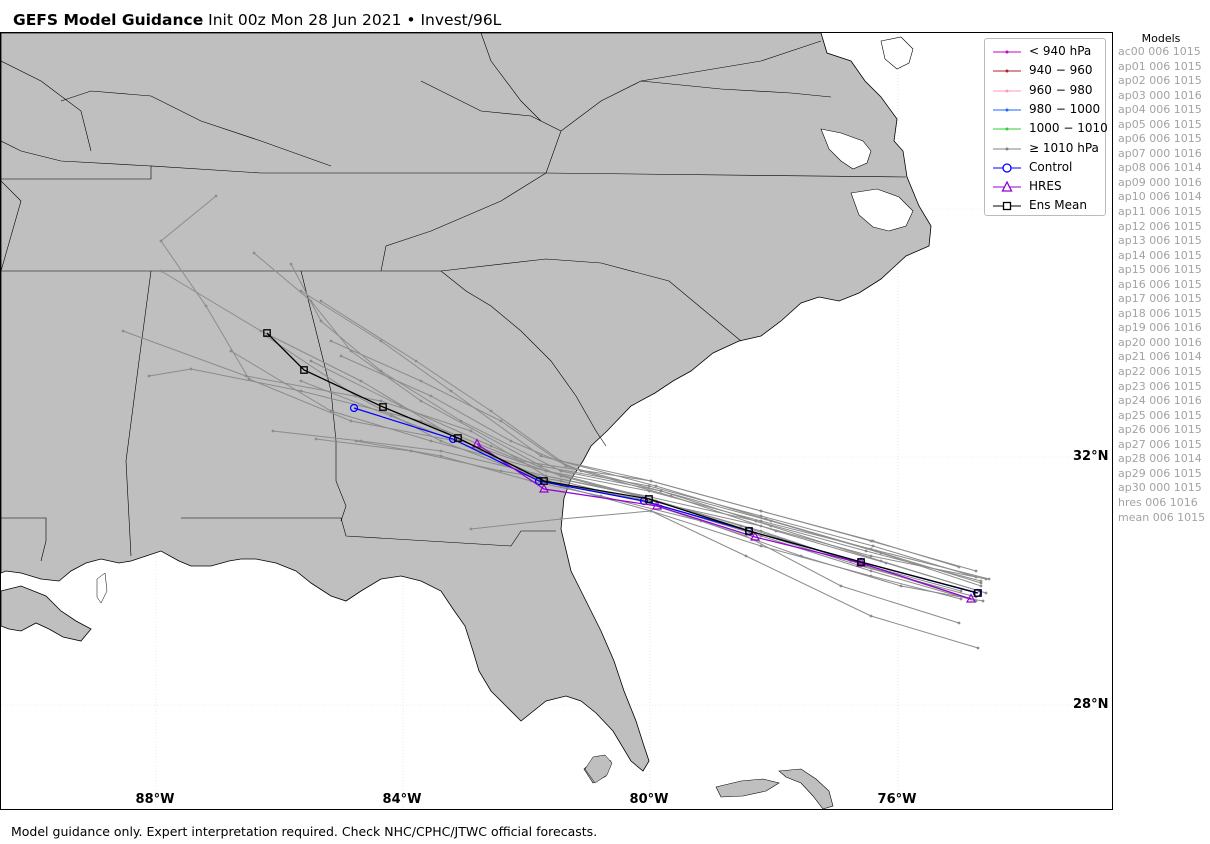 The height and width of the screenshot is (844, 1210). Describe the element at coordinates (649, 799) in the screenshot. I see `lon-label-80w: 80°W` at that location.